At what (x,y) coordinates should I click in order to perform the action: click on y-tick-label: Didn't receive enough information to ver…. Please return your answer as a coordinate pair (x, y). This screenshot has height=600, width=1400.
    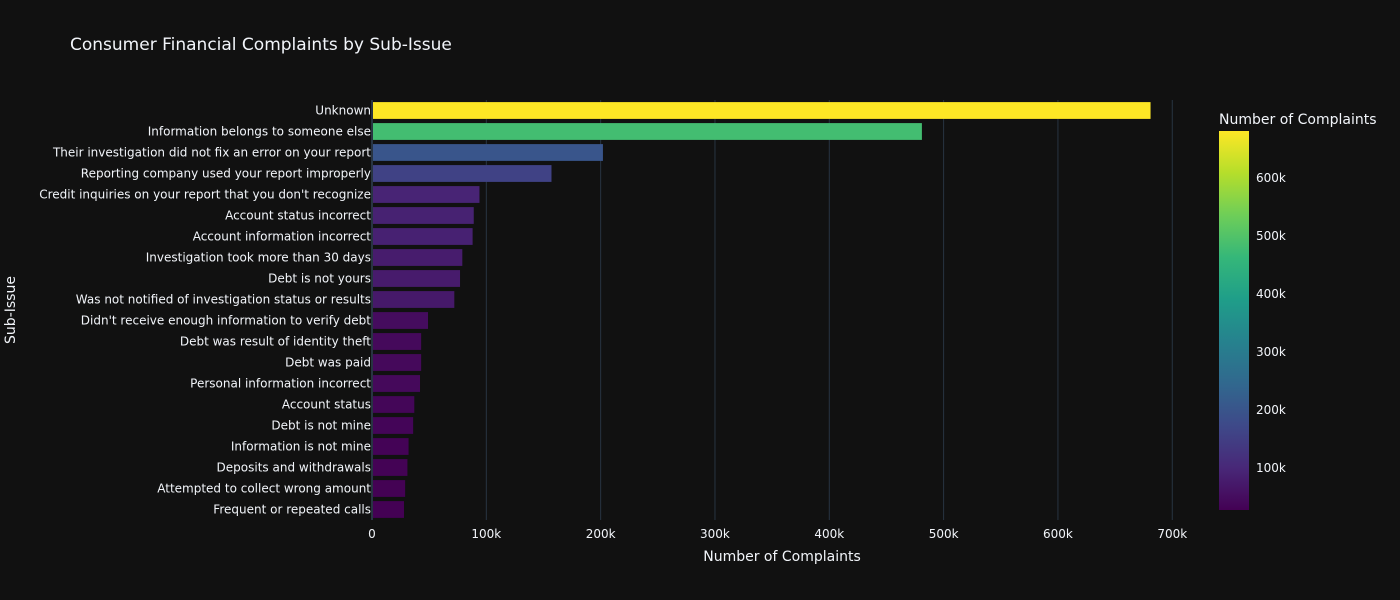
    Looking at the image, I should click on (226, 321).